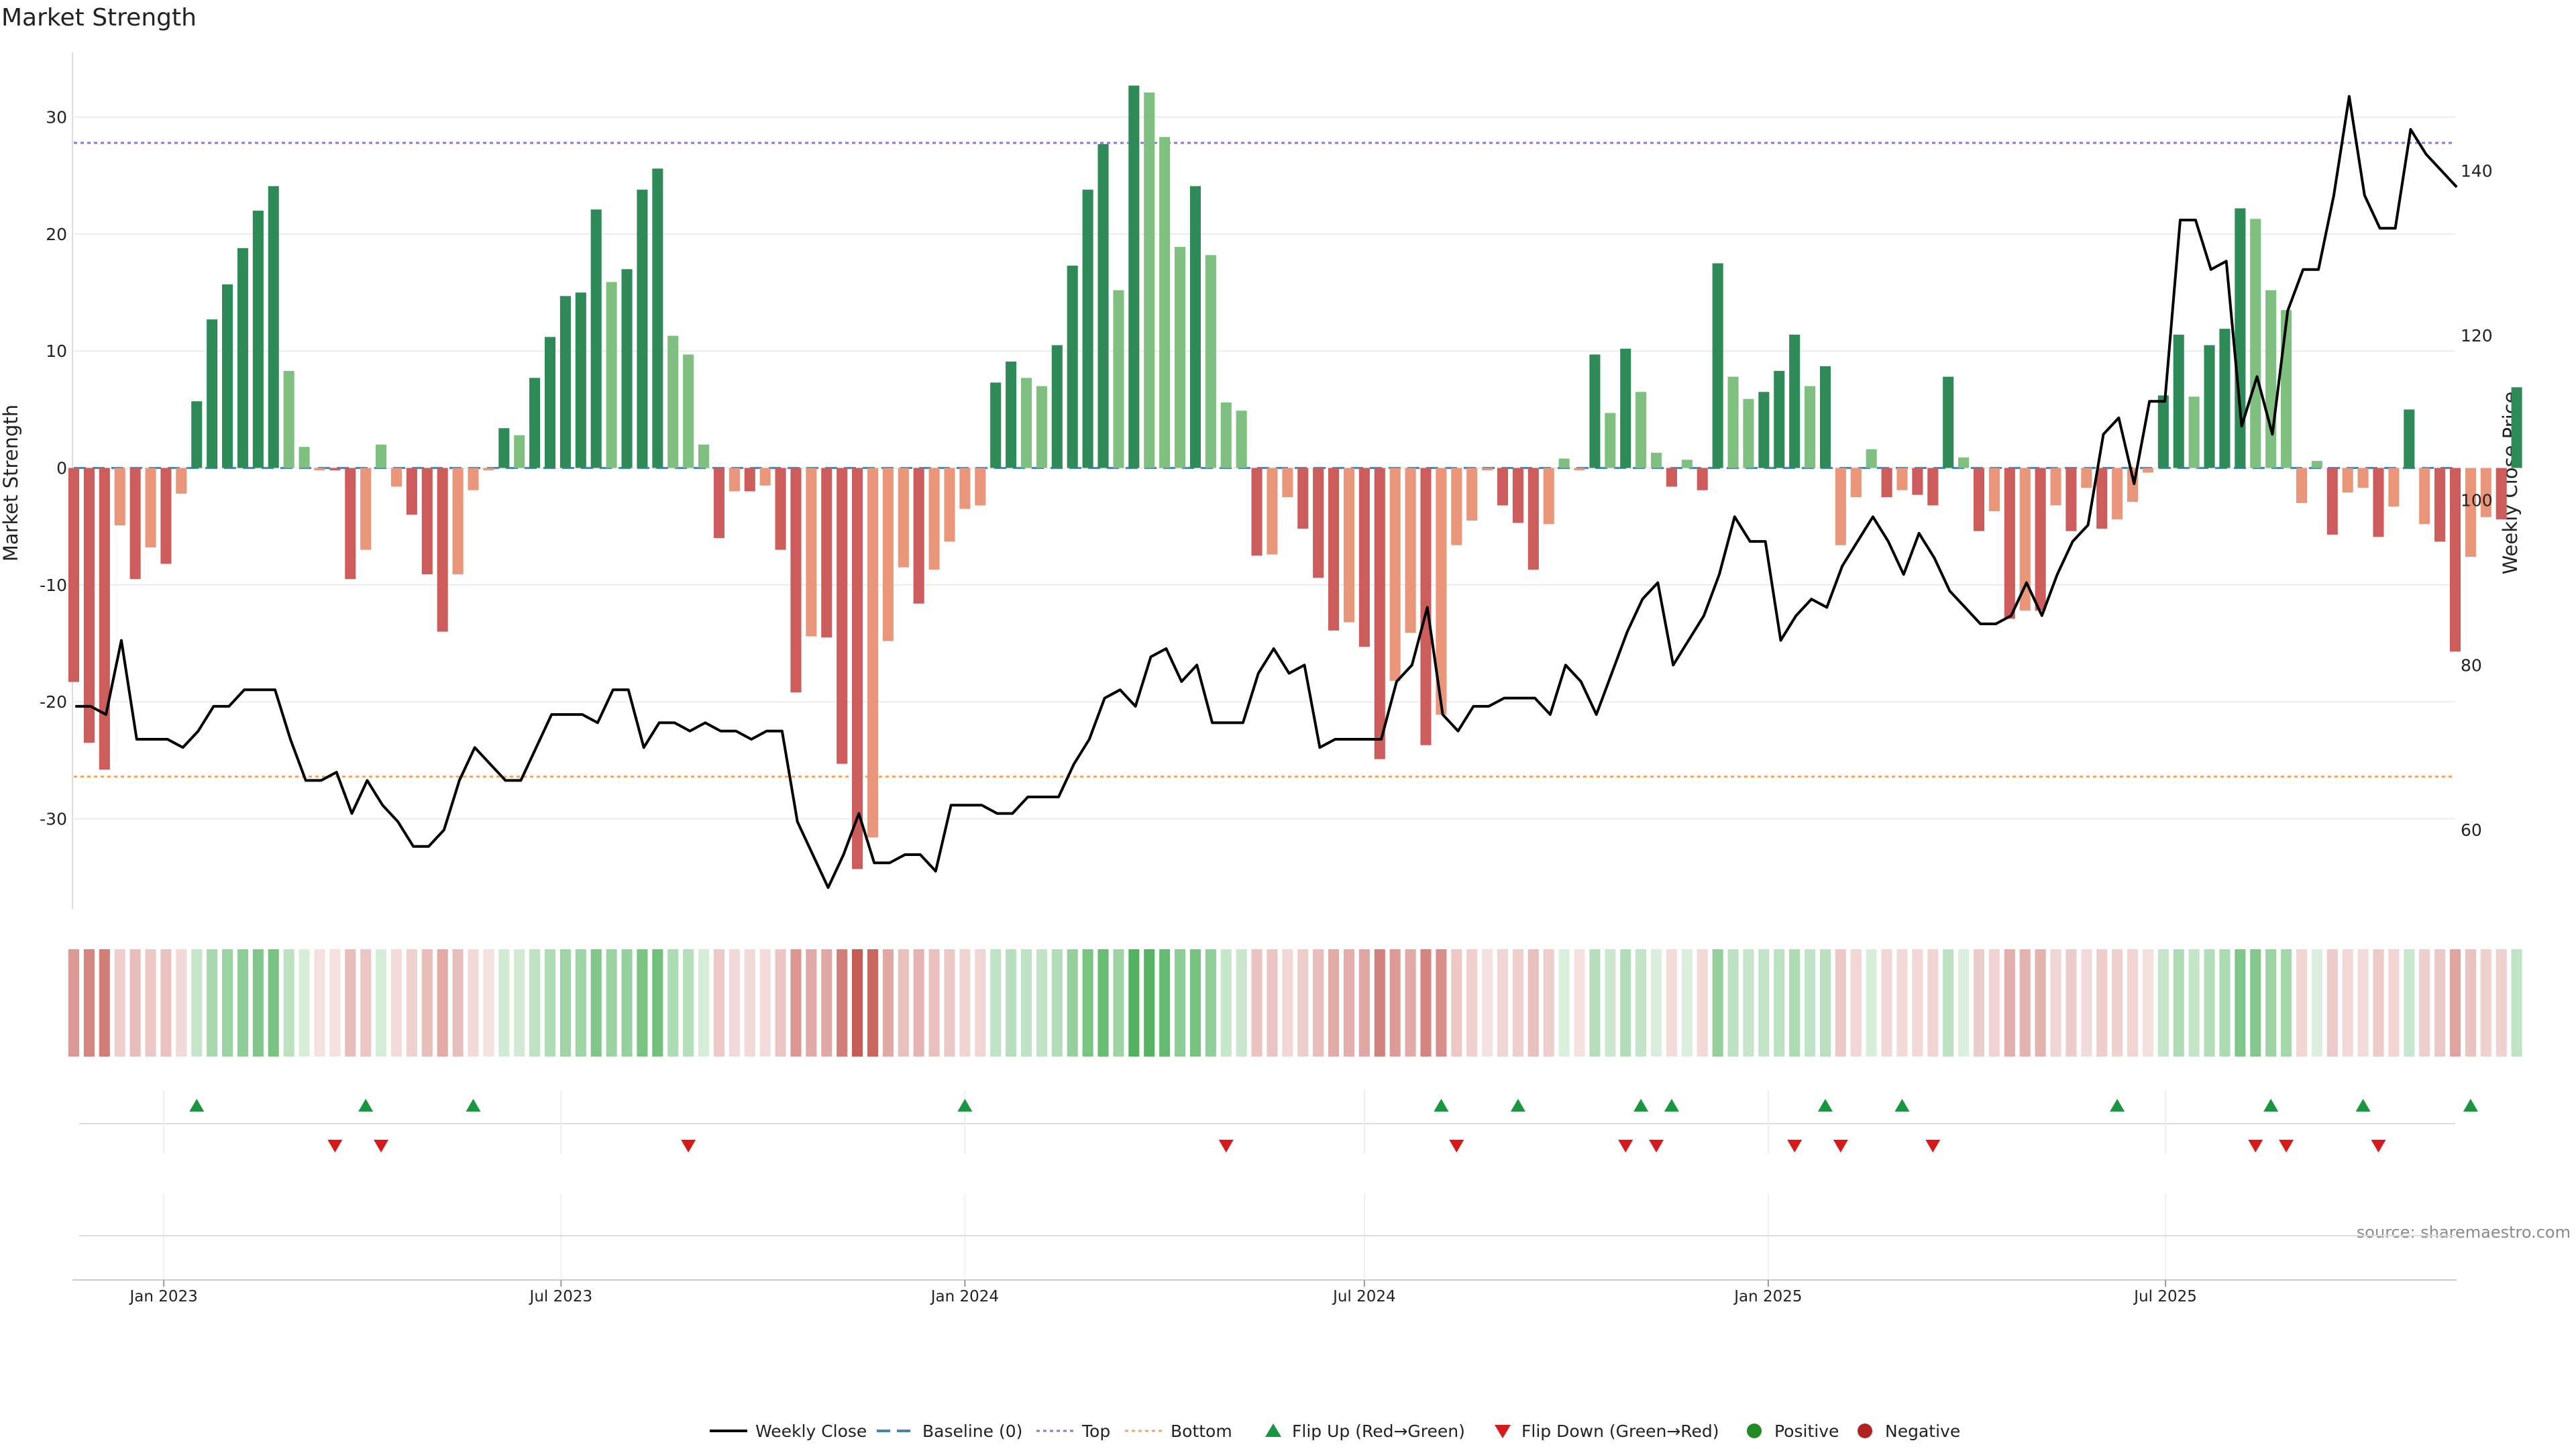 Image resolution: width=2576 pixels, height=1449 pixels. What do you see at coordinates (1073, 1431) in the screenshot?
I see `legend-item: Top` at bounding box center [1073, 1431].